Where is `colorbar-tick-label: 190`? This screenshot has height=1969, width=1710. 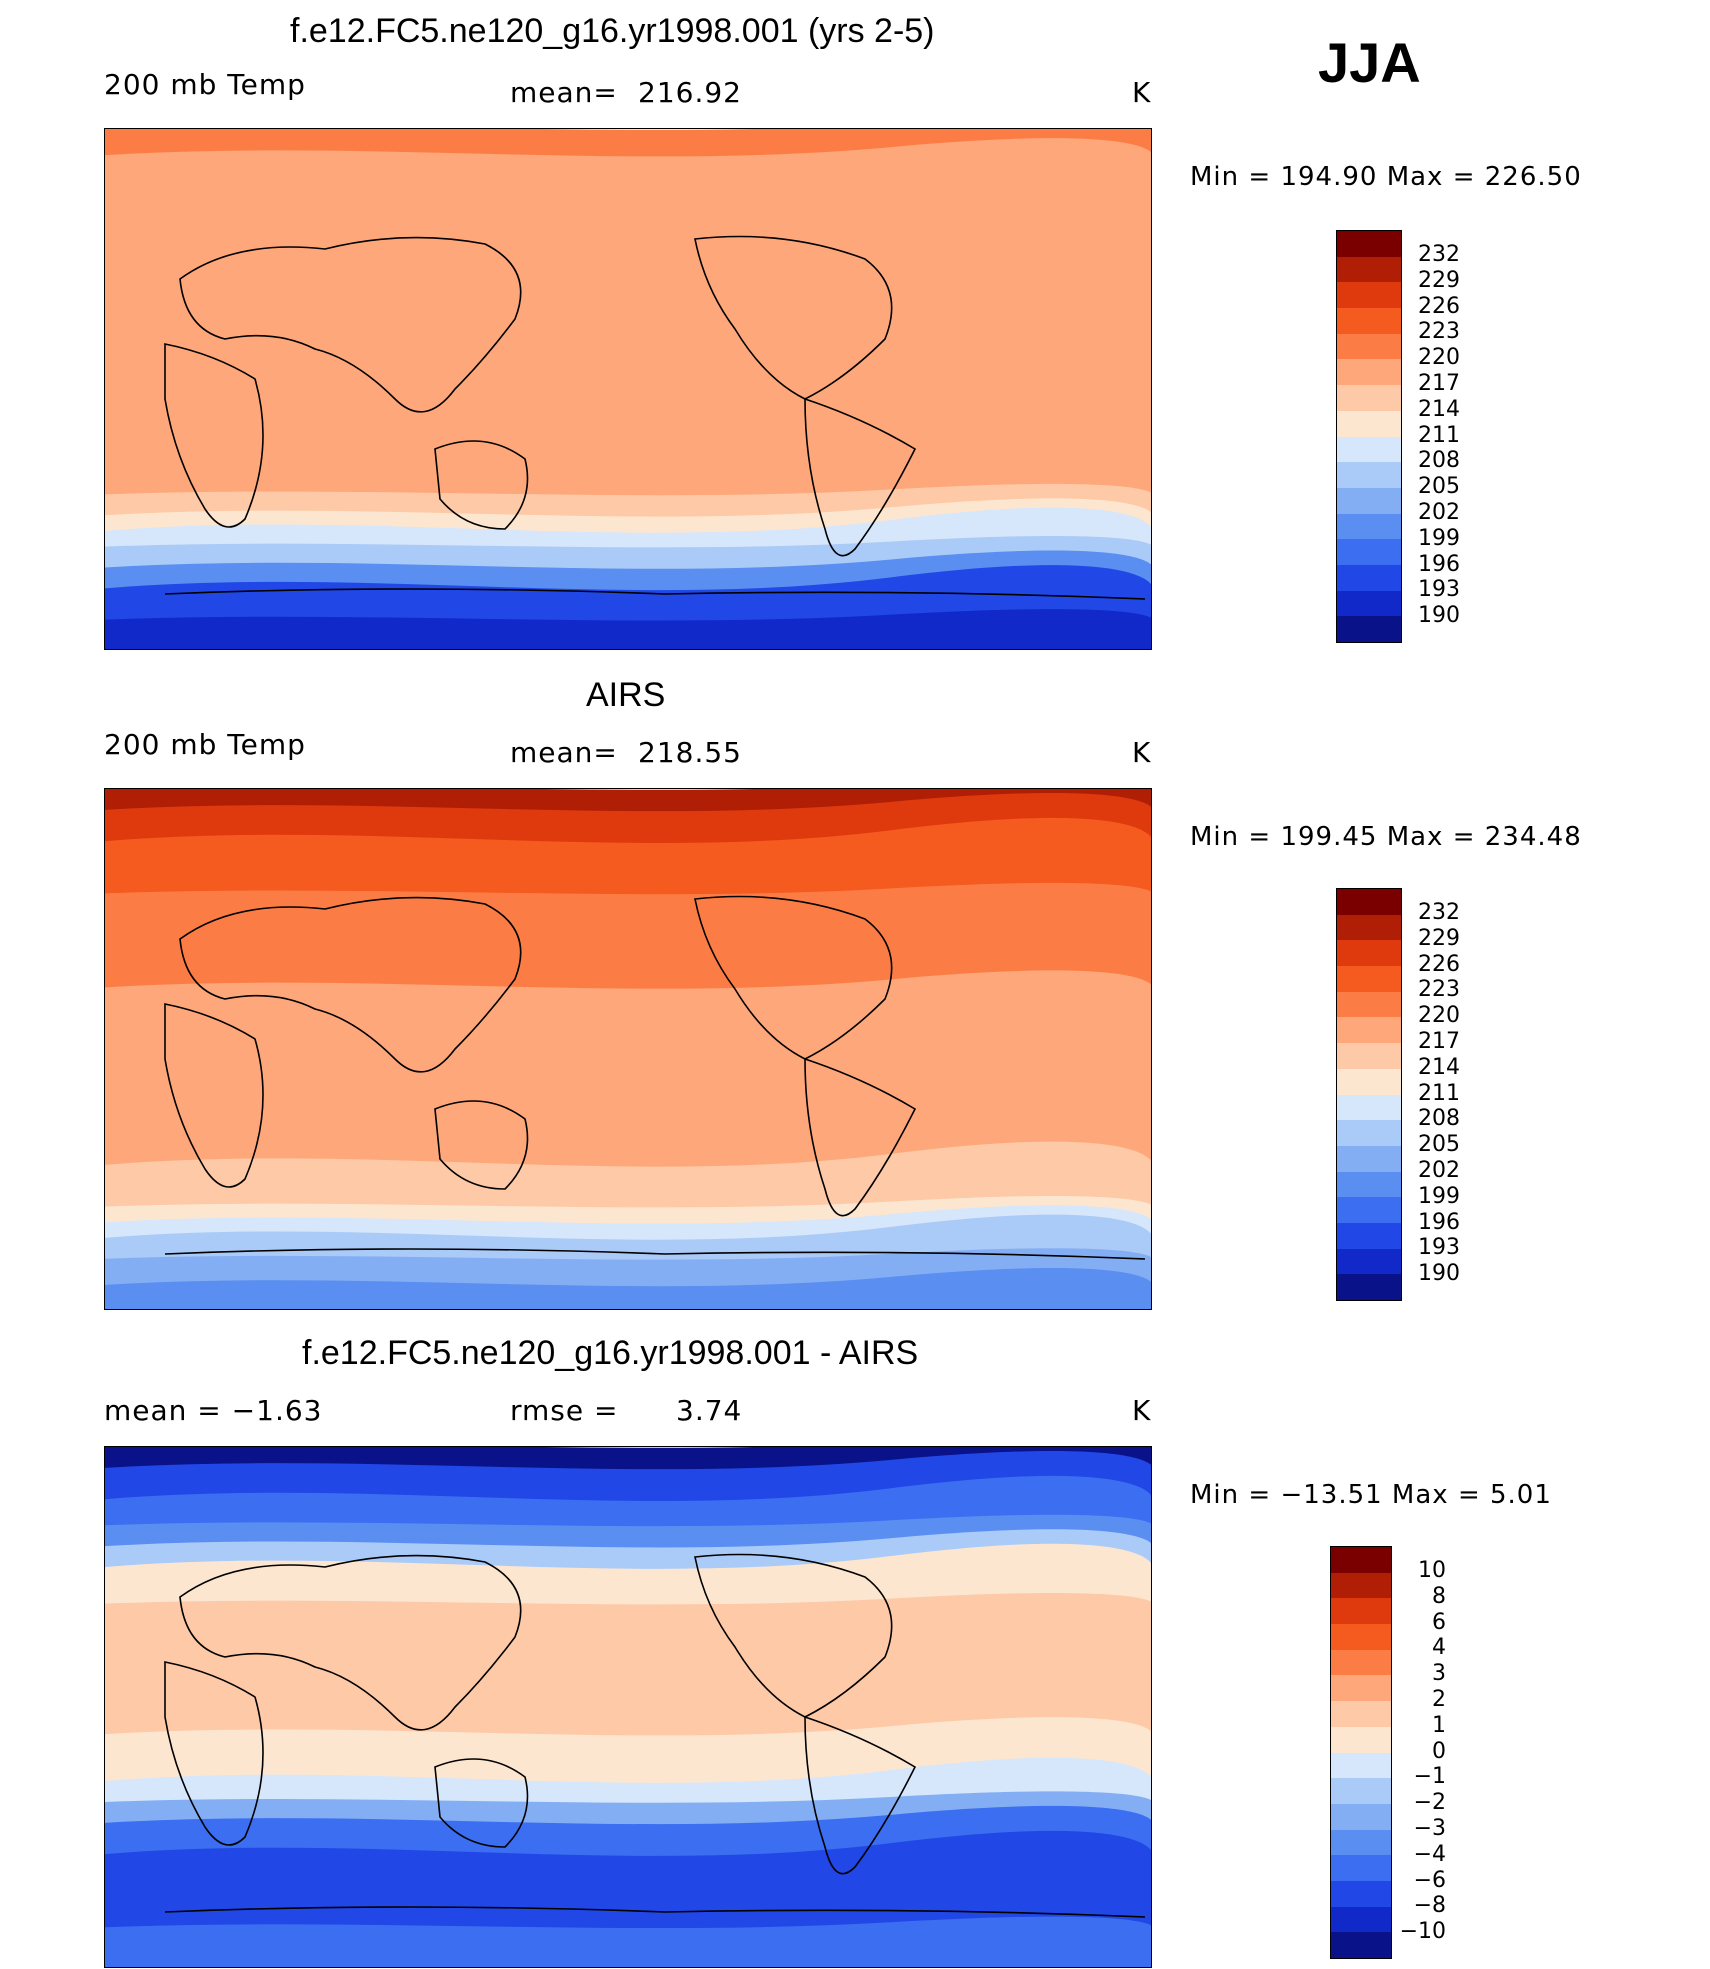 colorbar-tick-label: 190 is located at coordinates (1439, 1274).